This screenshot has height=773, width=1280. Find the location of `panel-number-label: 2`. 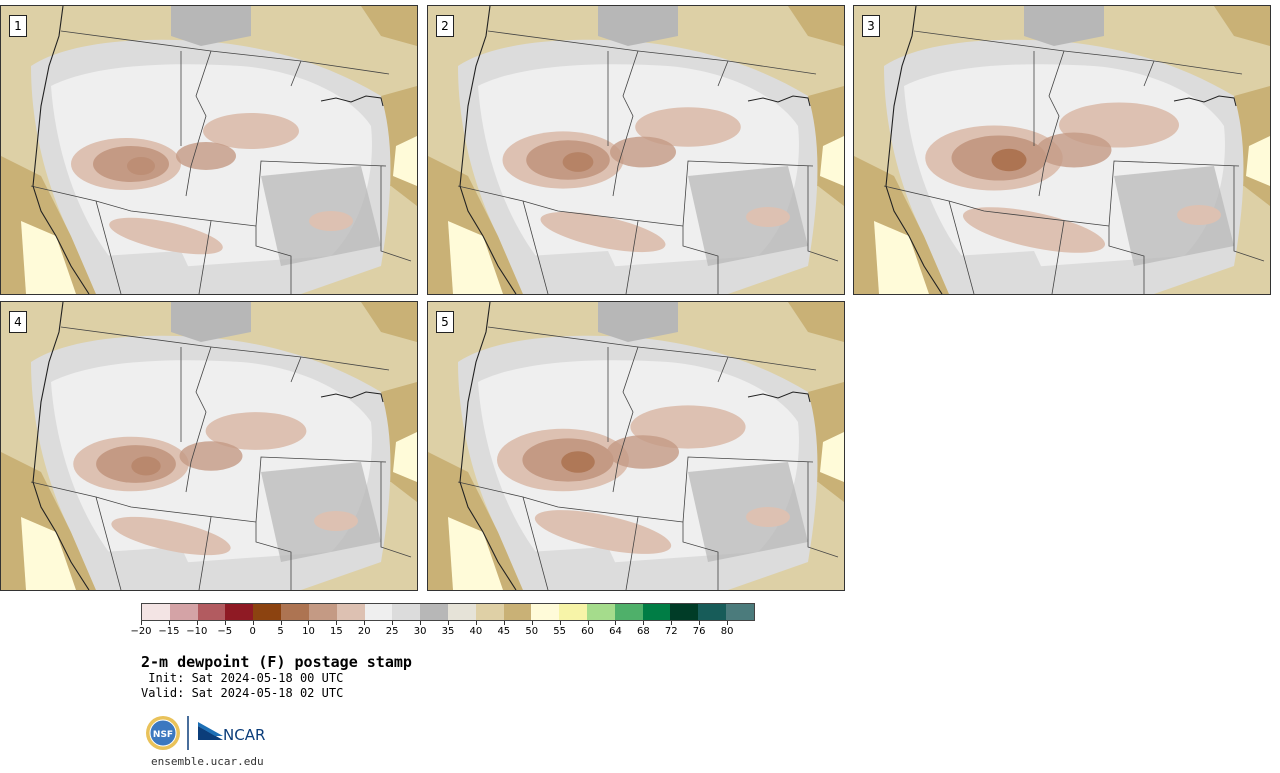

panel-number-label: 2 is located at coordinates (445, 26).